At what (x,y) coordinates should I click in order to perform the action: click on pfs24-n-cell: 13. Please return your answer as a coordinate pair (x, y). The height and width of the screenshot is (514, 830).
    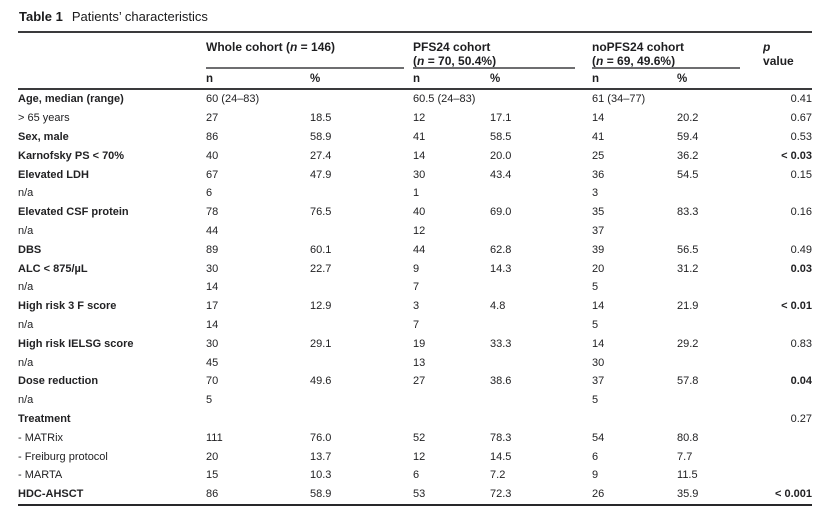
    Looking at the image, I should click on (419, 362).